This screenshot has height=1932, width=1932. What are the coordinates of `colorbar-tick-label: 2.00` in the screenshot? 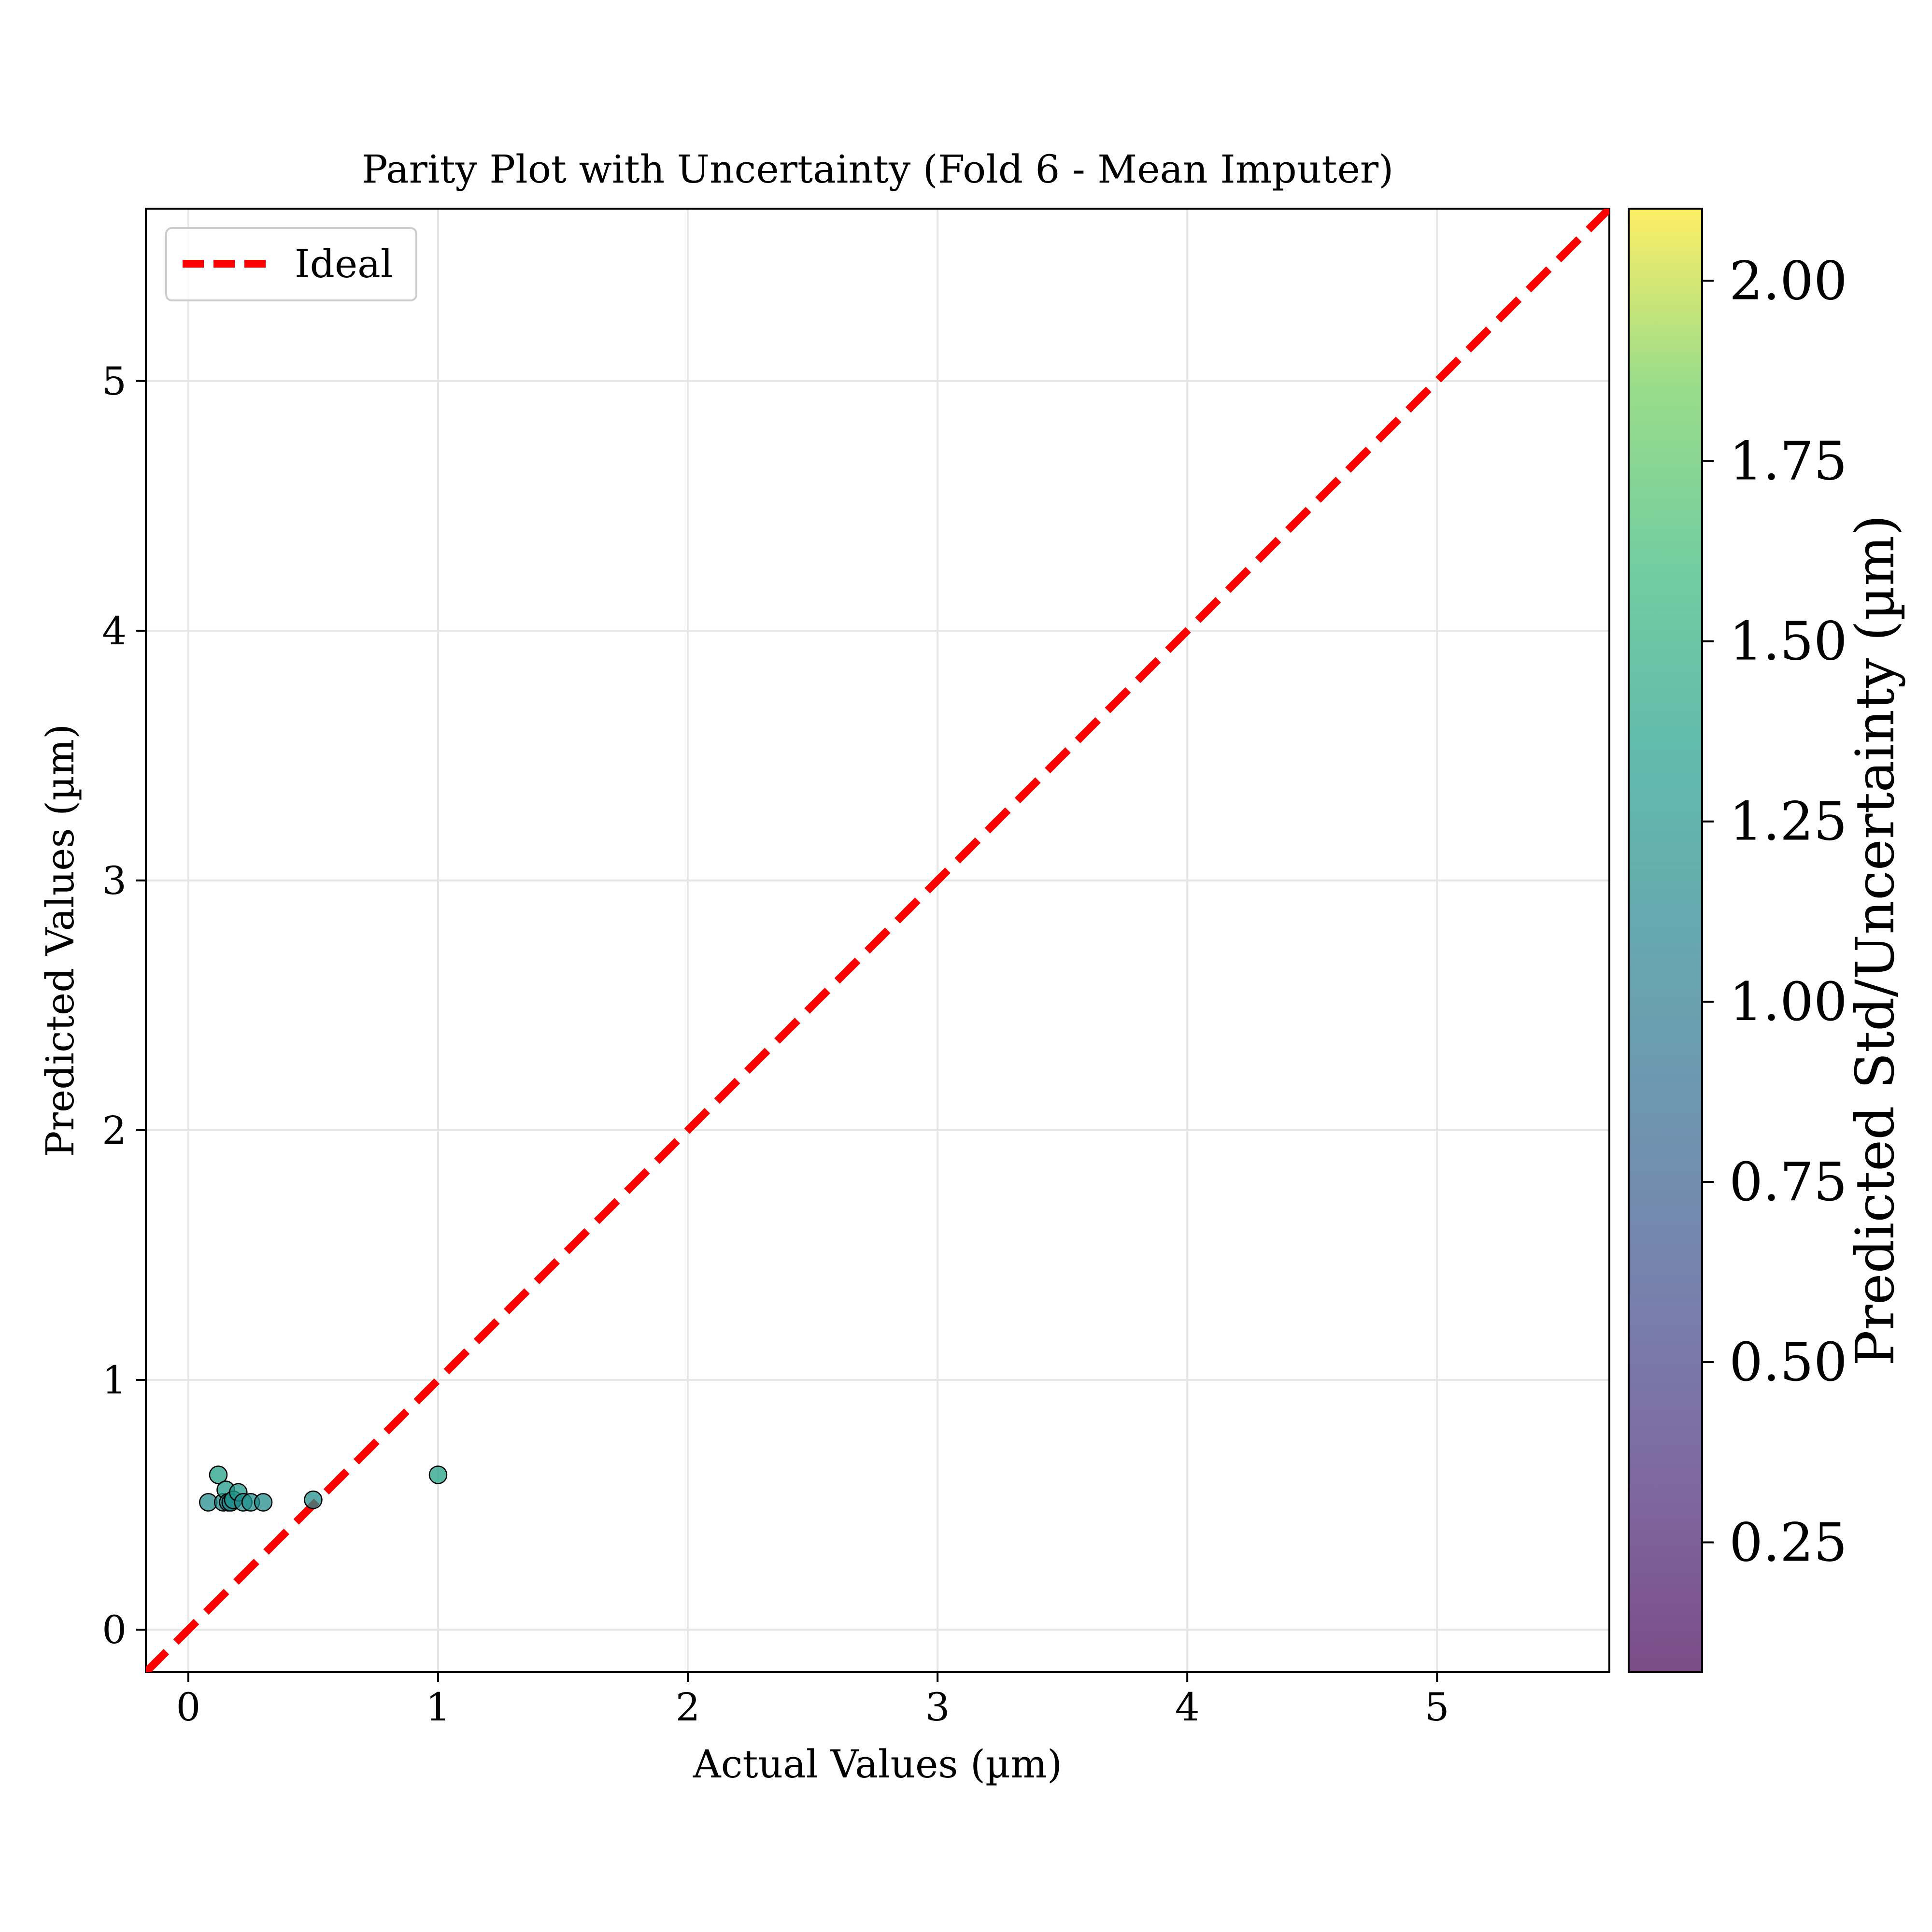 It's located at (1788, 281).